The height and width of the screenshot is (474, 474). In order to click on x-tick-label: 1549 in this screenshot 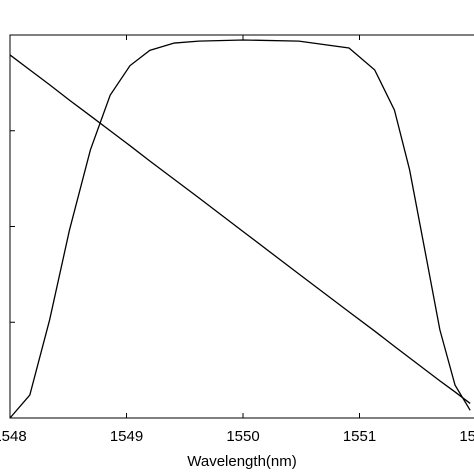, I will do `click(126, 436)`.